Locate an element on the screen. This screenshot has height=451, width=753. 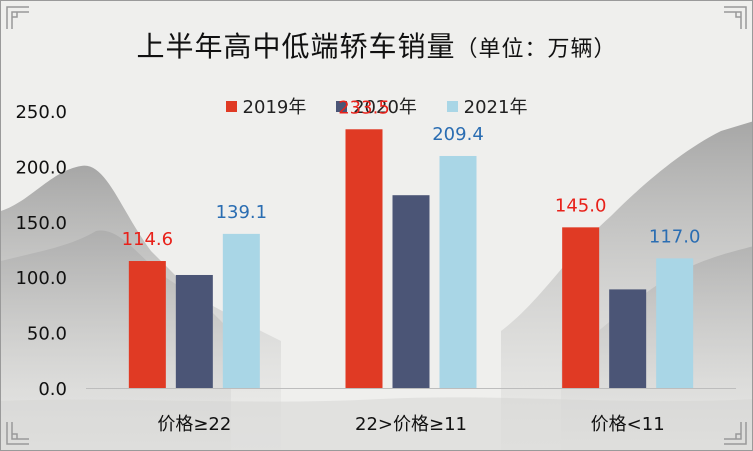
chart-legend: 2019年 2020年 2021年 is located at coordinates (376, 106).